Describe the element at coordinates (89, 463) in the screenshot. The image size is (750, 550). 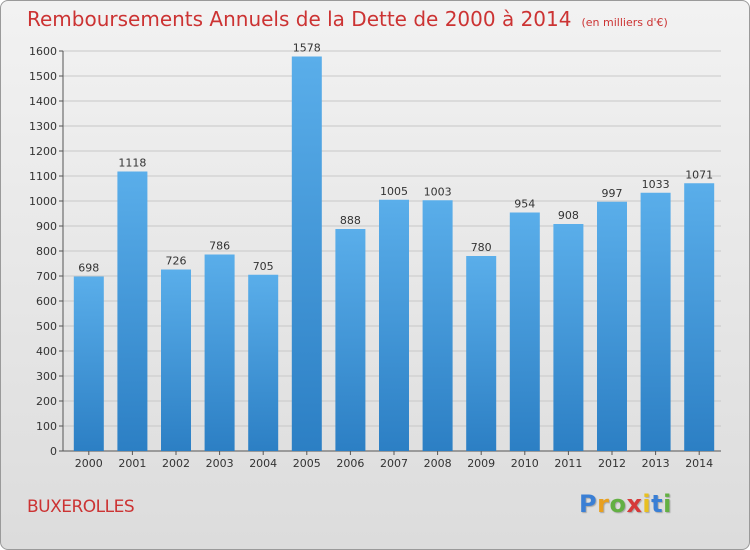
I see `x-tick-label: 2000` at that location.